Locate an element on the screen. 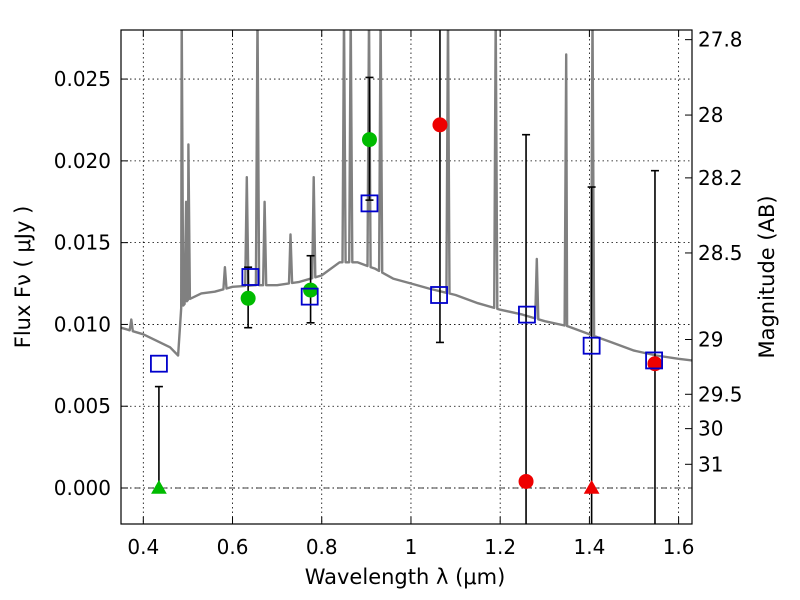  y-tick-label: 0.015 is located at coordinates (82, 243).